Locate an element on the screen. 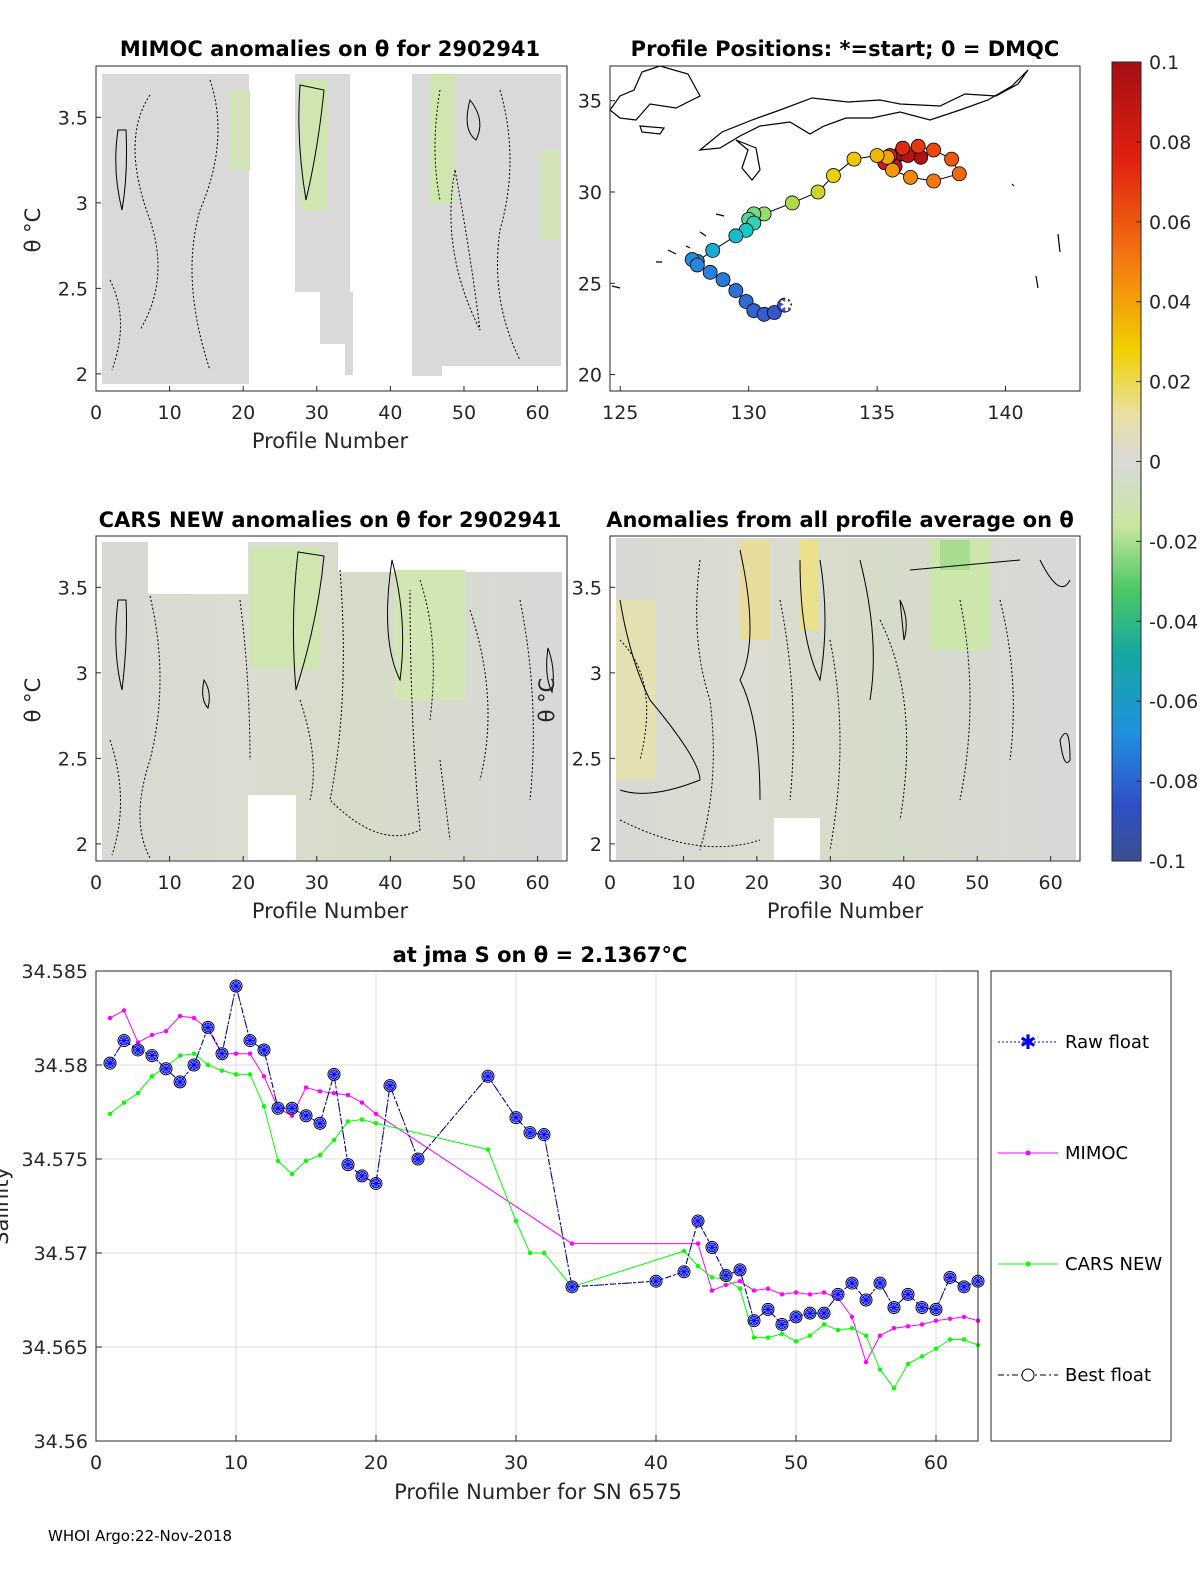 Image resolution: width=1200 pixels, height=1575 pixels. y-tick-label: 34.58 is located at coordinates (61, 1066).